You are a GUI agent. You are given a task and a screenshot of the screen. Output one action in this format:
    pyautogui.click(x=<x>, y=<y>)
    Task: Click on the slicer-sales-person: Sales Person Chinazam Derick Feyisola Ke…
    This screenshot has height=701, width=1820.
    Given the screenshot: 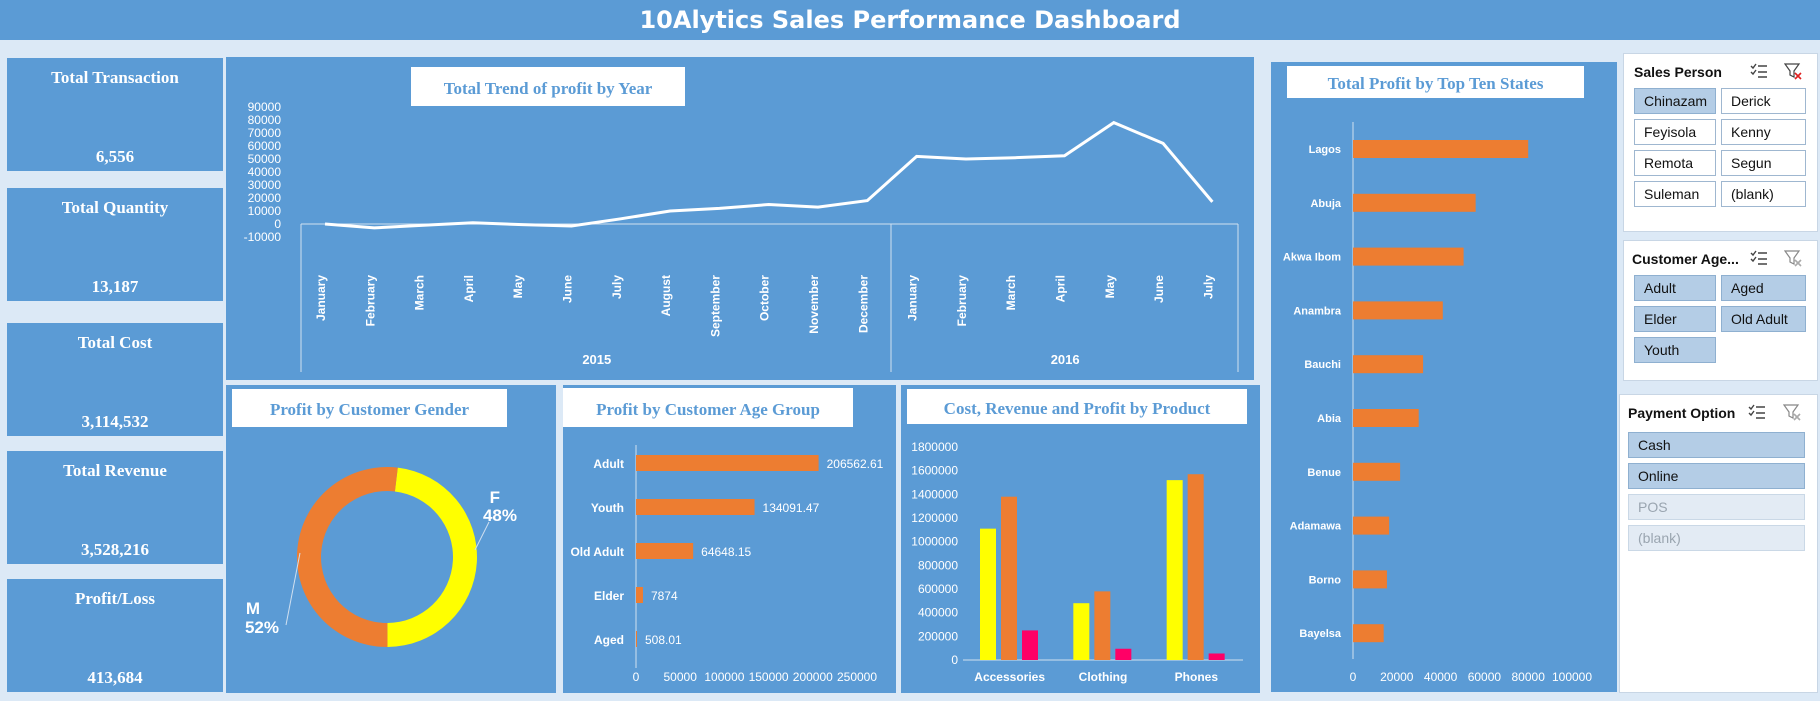 What is the action you would take?
    pyautogui.click(x=1720, y=142)
    